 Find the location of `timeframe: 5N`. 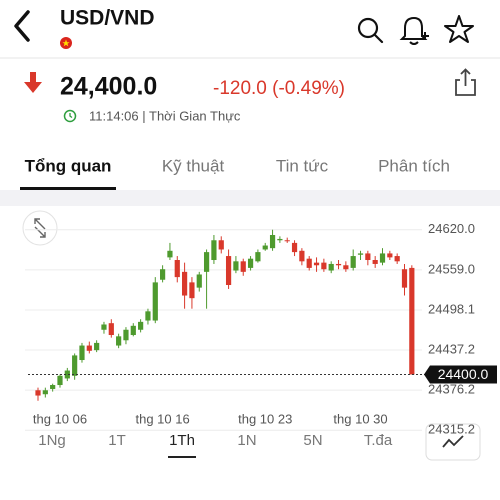

timeframe: 5N is located at coordinates (312, 440).